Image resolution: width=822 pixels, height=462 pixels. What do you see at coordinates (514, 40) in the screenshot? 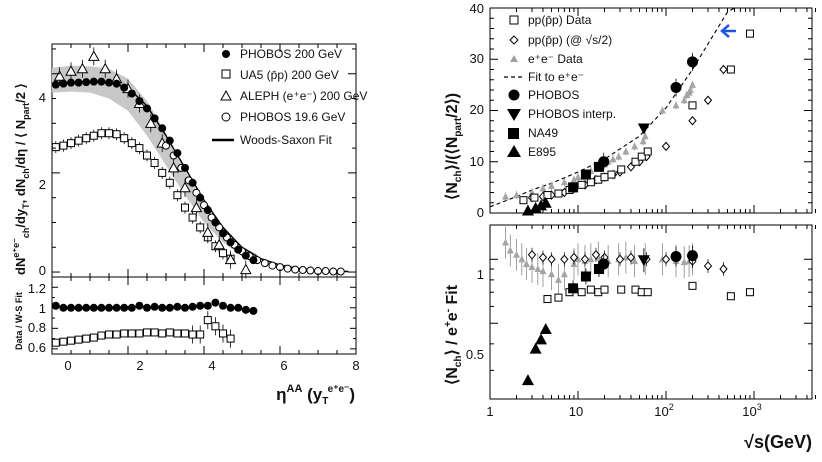
I see `legend-marker-diamond-open` at bounding box center [514, 40].